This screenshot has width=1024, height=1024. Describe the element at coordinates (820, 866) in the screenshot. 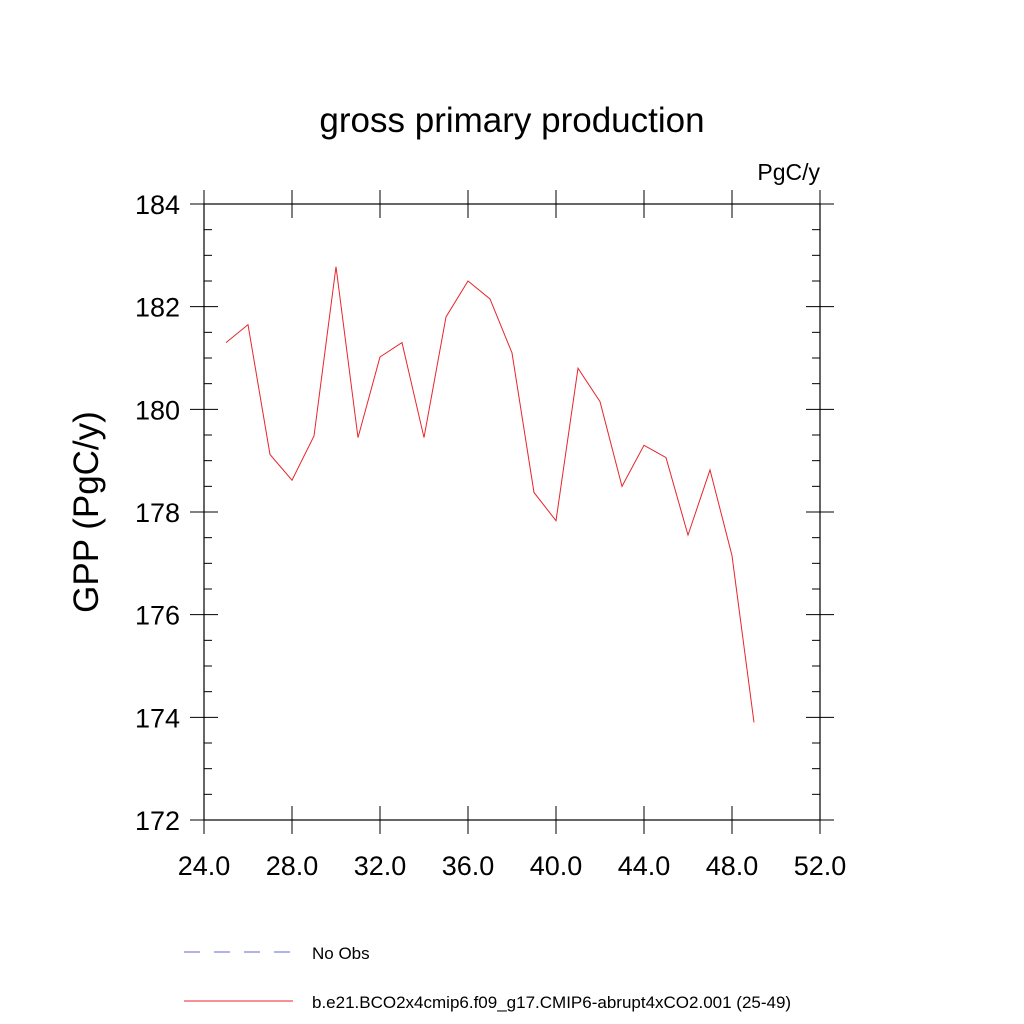

I see `x-tick-label: 52.0` at that location.